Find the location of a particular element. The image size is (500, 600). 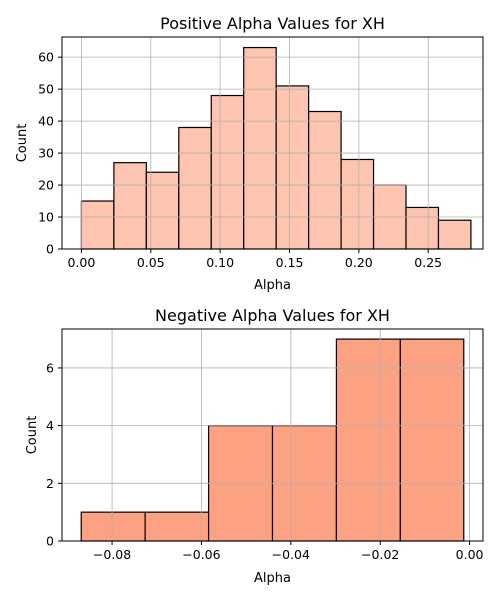

y-tick-label: 20 is located at coordinates (46, 185).